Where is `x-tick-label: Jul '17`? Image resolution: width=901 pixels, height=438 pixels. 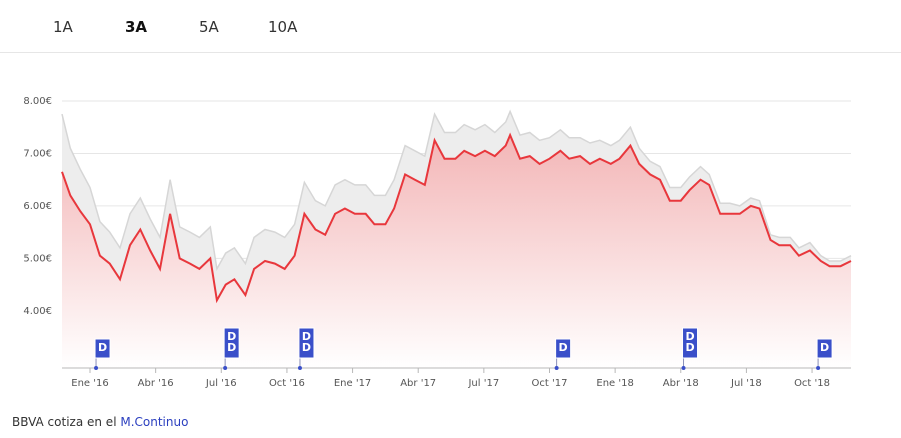
x-tick-label: Jul '17 is located at coordinates (483, 383).